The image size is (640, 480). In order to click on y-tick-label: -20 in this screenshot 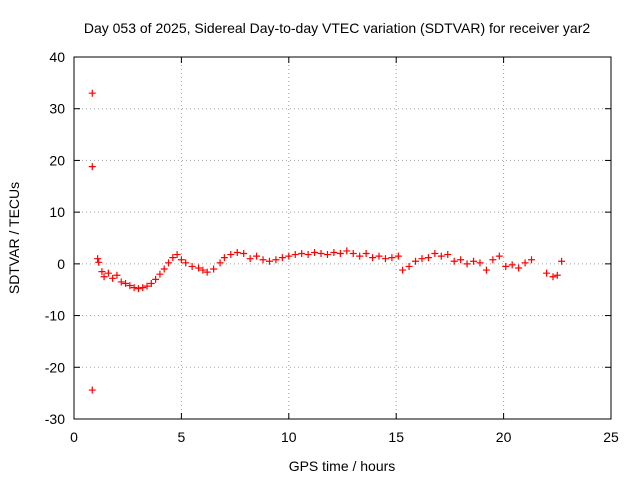, I will do `click(55, 367)`.